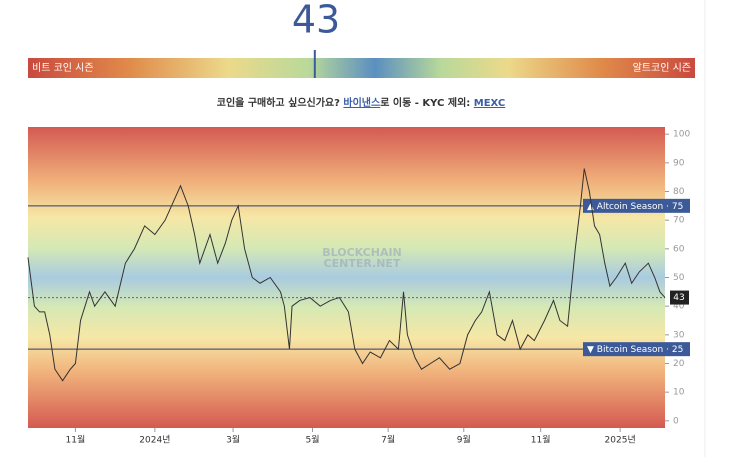 The width and height of the screenshot is (743, 457). I want to click on reference-value: 75, so click(677, 206).